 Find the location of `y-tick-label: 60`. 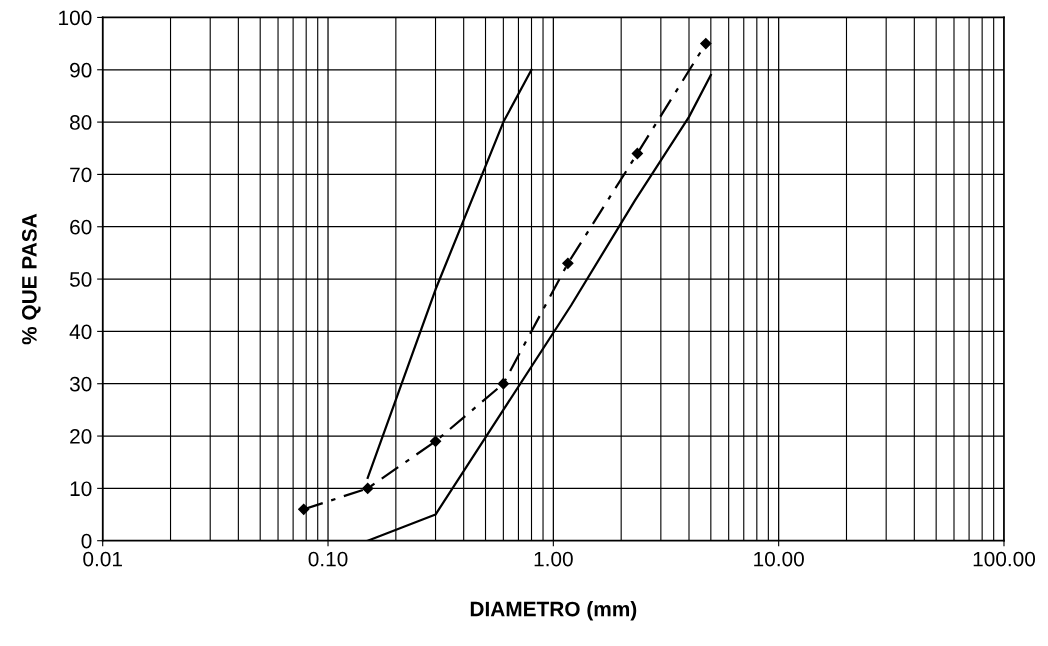

y-tick-label: 60 is located at coordinates (81, 227).